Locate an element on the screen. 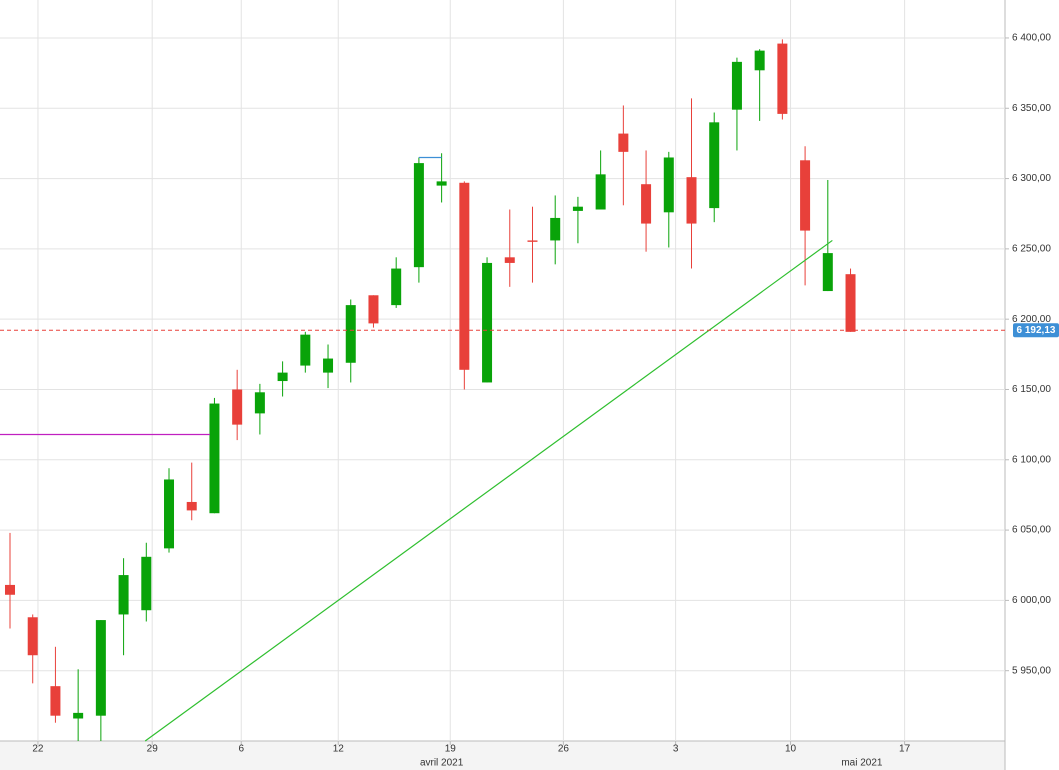  month-label: avril 2021 is located at coordinates (442, 763).